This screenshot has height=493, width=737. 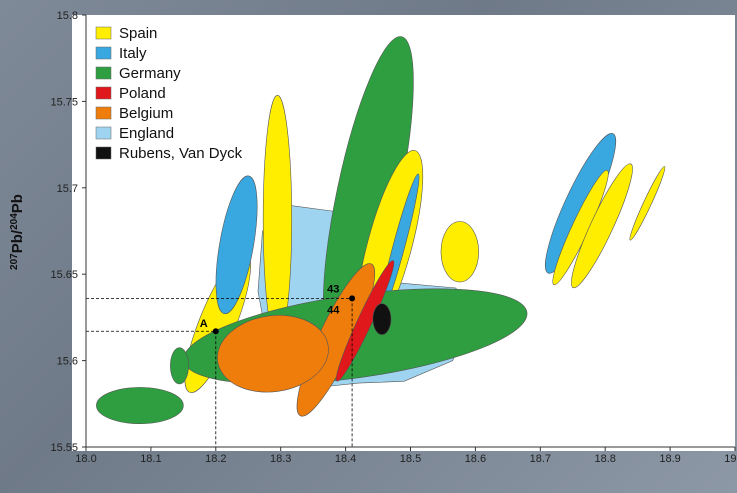 I want to click on x-tick-label-7: 18.7, so click(x=540, y=459).